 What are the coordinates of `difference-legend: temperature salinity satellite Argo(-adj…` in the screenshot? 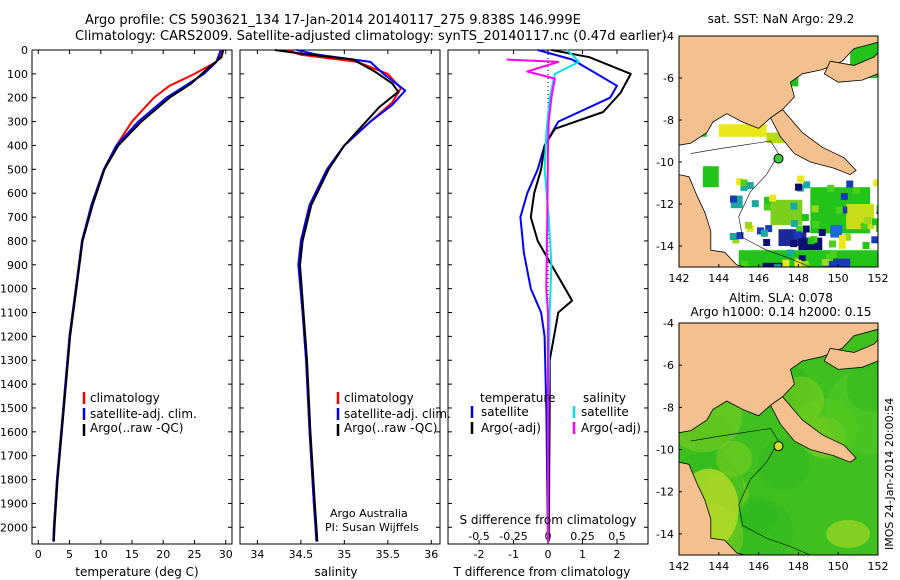 It's located at (555, 413).